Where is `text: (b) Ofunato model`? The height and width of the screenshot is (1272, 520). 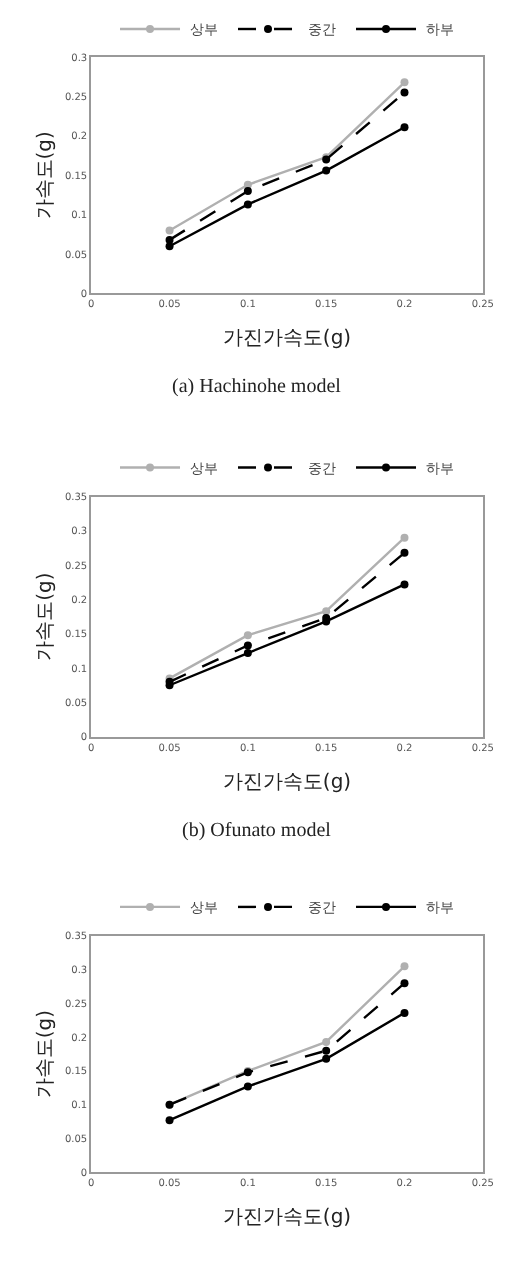 text: (b) Ofunato model is located at coordinates (257, 831).